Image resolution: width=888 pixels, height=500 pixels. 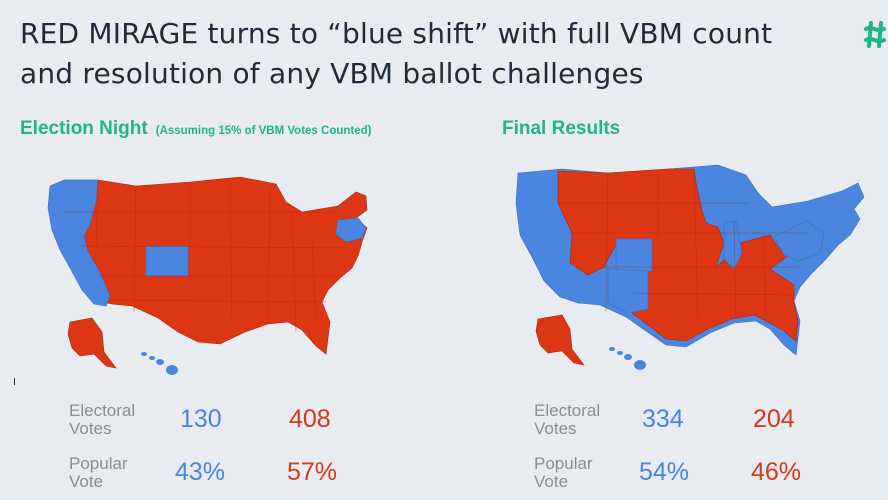 I want to click on right-popular-dem: 54%, so click(x=664, y=472).